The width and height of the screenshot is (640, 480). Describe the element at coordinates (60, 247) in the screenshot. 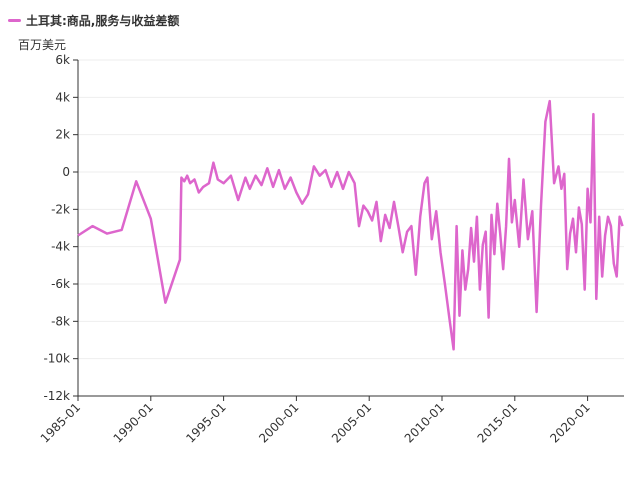

I see `y-tick-label: -4k` at that location.